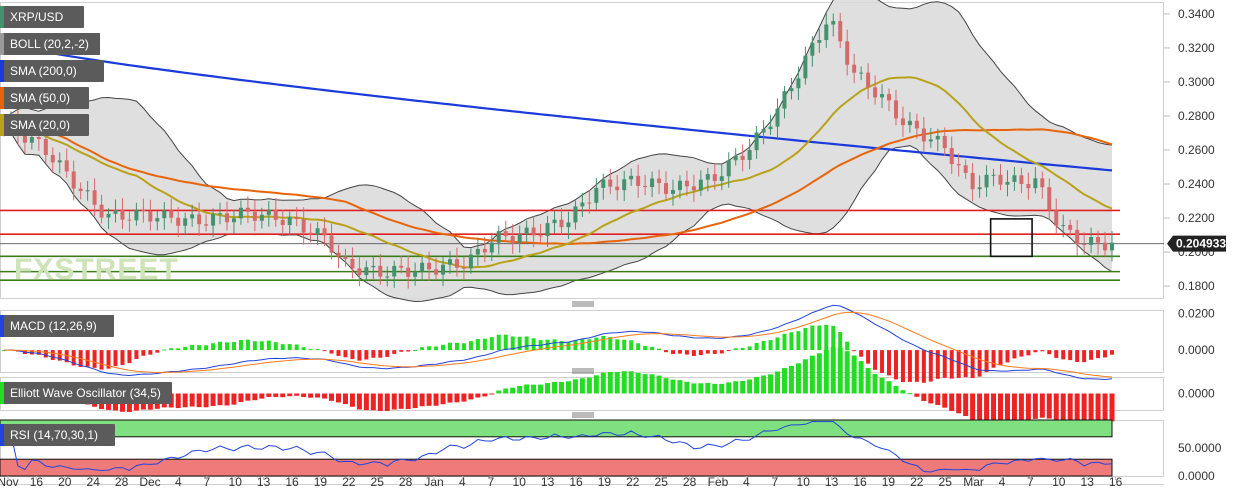  I want to click on legend-sma20-swatch, so click(2, 125).